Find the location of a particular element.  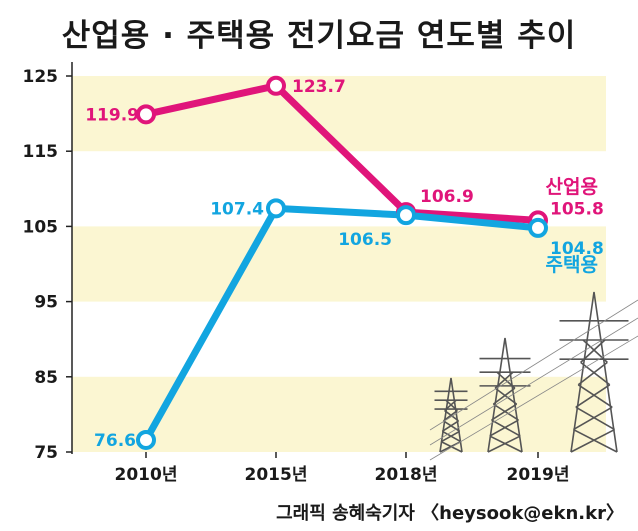

data-label: 104.8 is located at coordinates (577, 249).